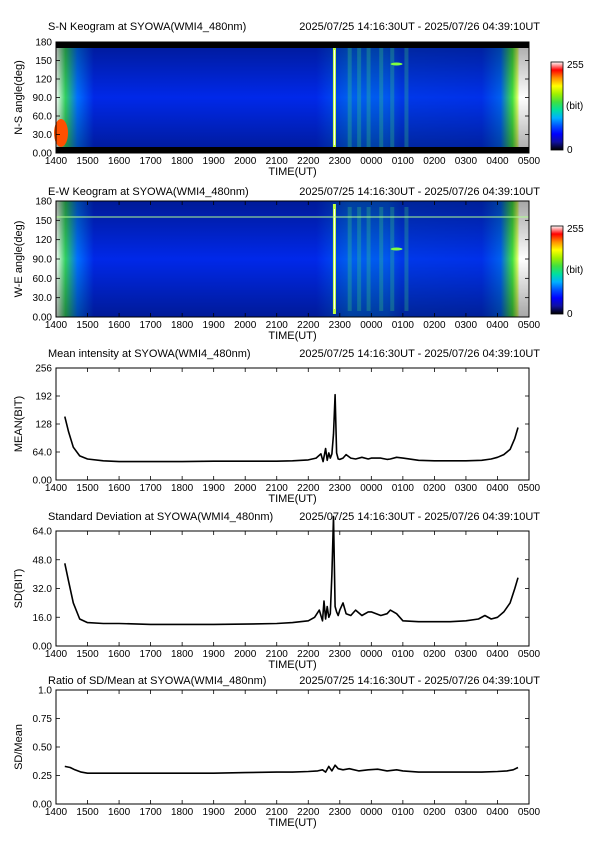 The width and height of the screenshot is (595, 842). Describe the element at coordinates (245, 325) in the screenshot. I see `panel-1-xtick-label: 2000` at that location.